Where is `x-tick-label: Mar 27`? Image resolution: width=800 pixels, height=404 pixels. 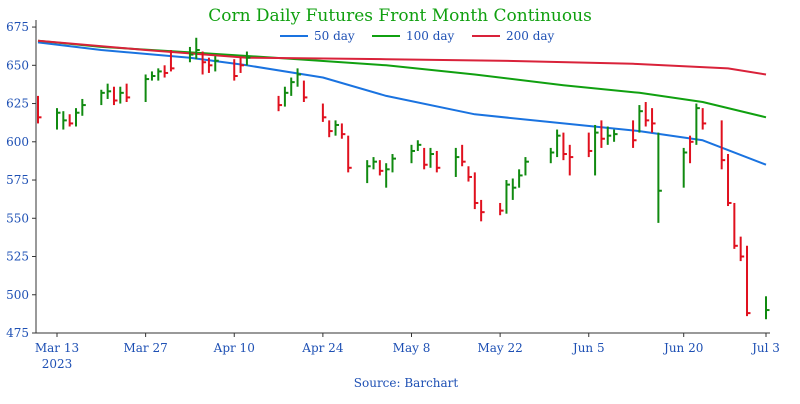
x-tick-label: Mar 27 is located at coordinates (145, 348).